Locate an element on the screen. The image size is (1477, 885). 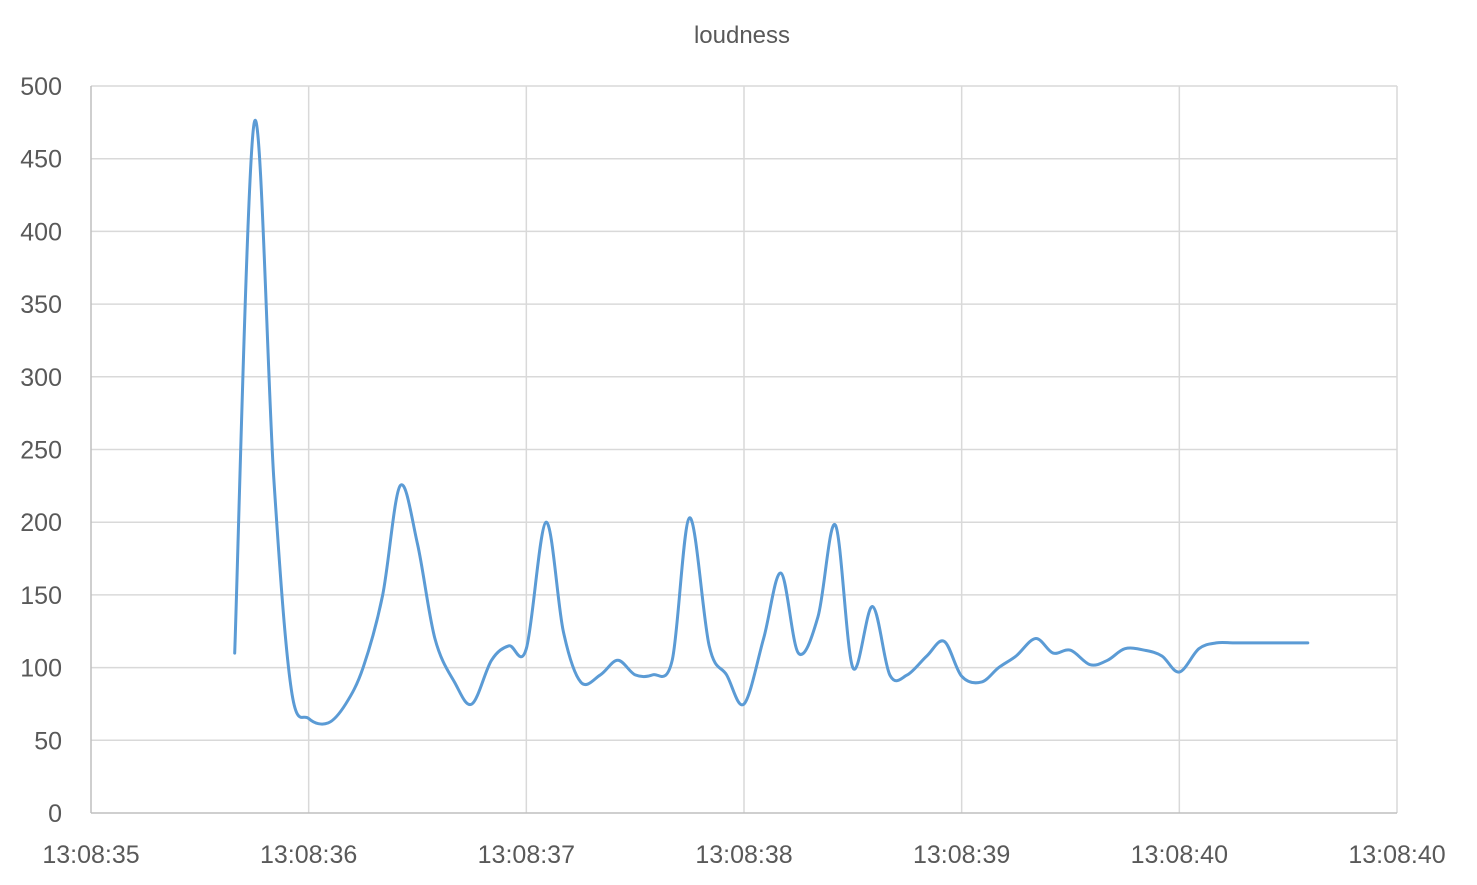
x-tick-label: 13:08:39 is located at coordinates (961, 855).